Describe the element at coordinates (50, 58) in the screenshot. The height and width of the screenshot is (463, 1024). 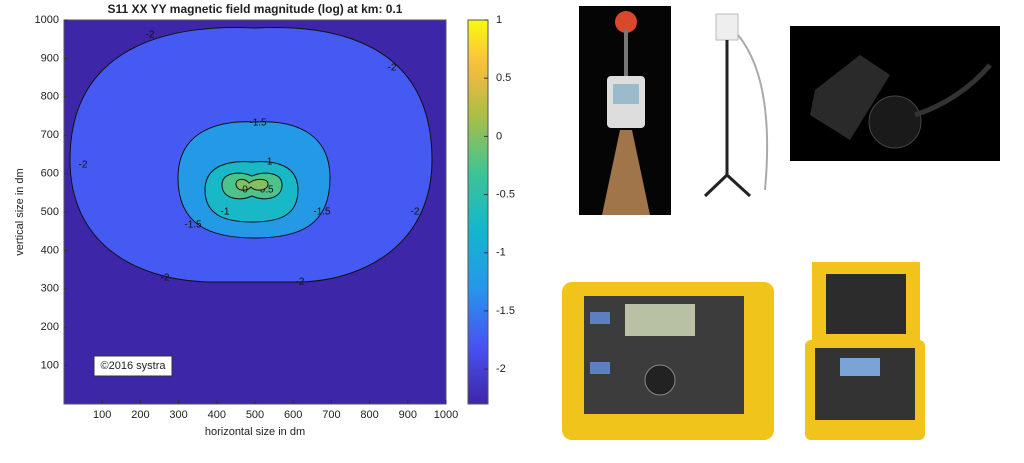
I see `y-tick-label: 900` at that location.